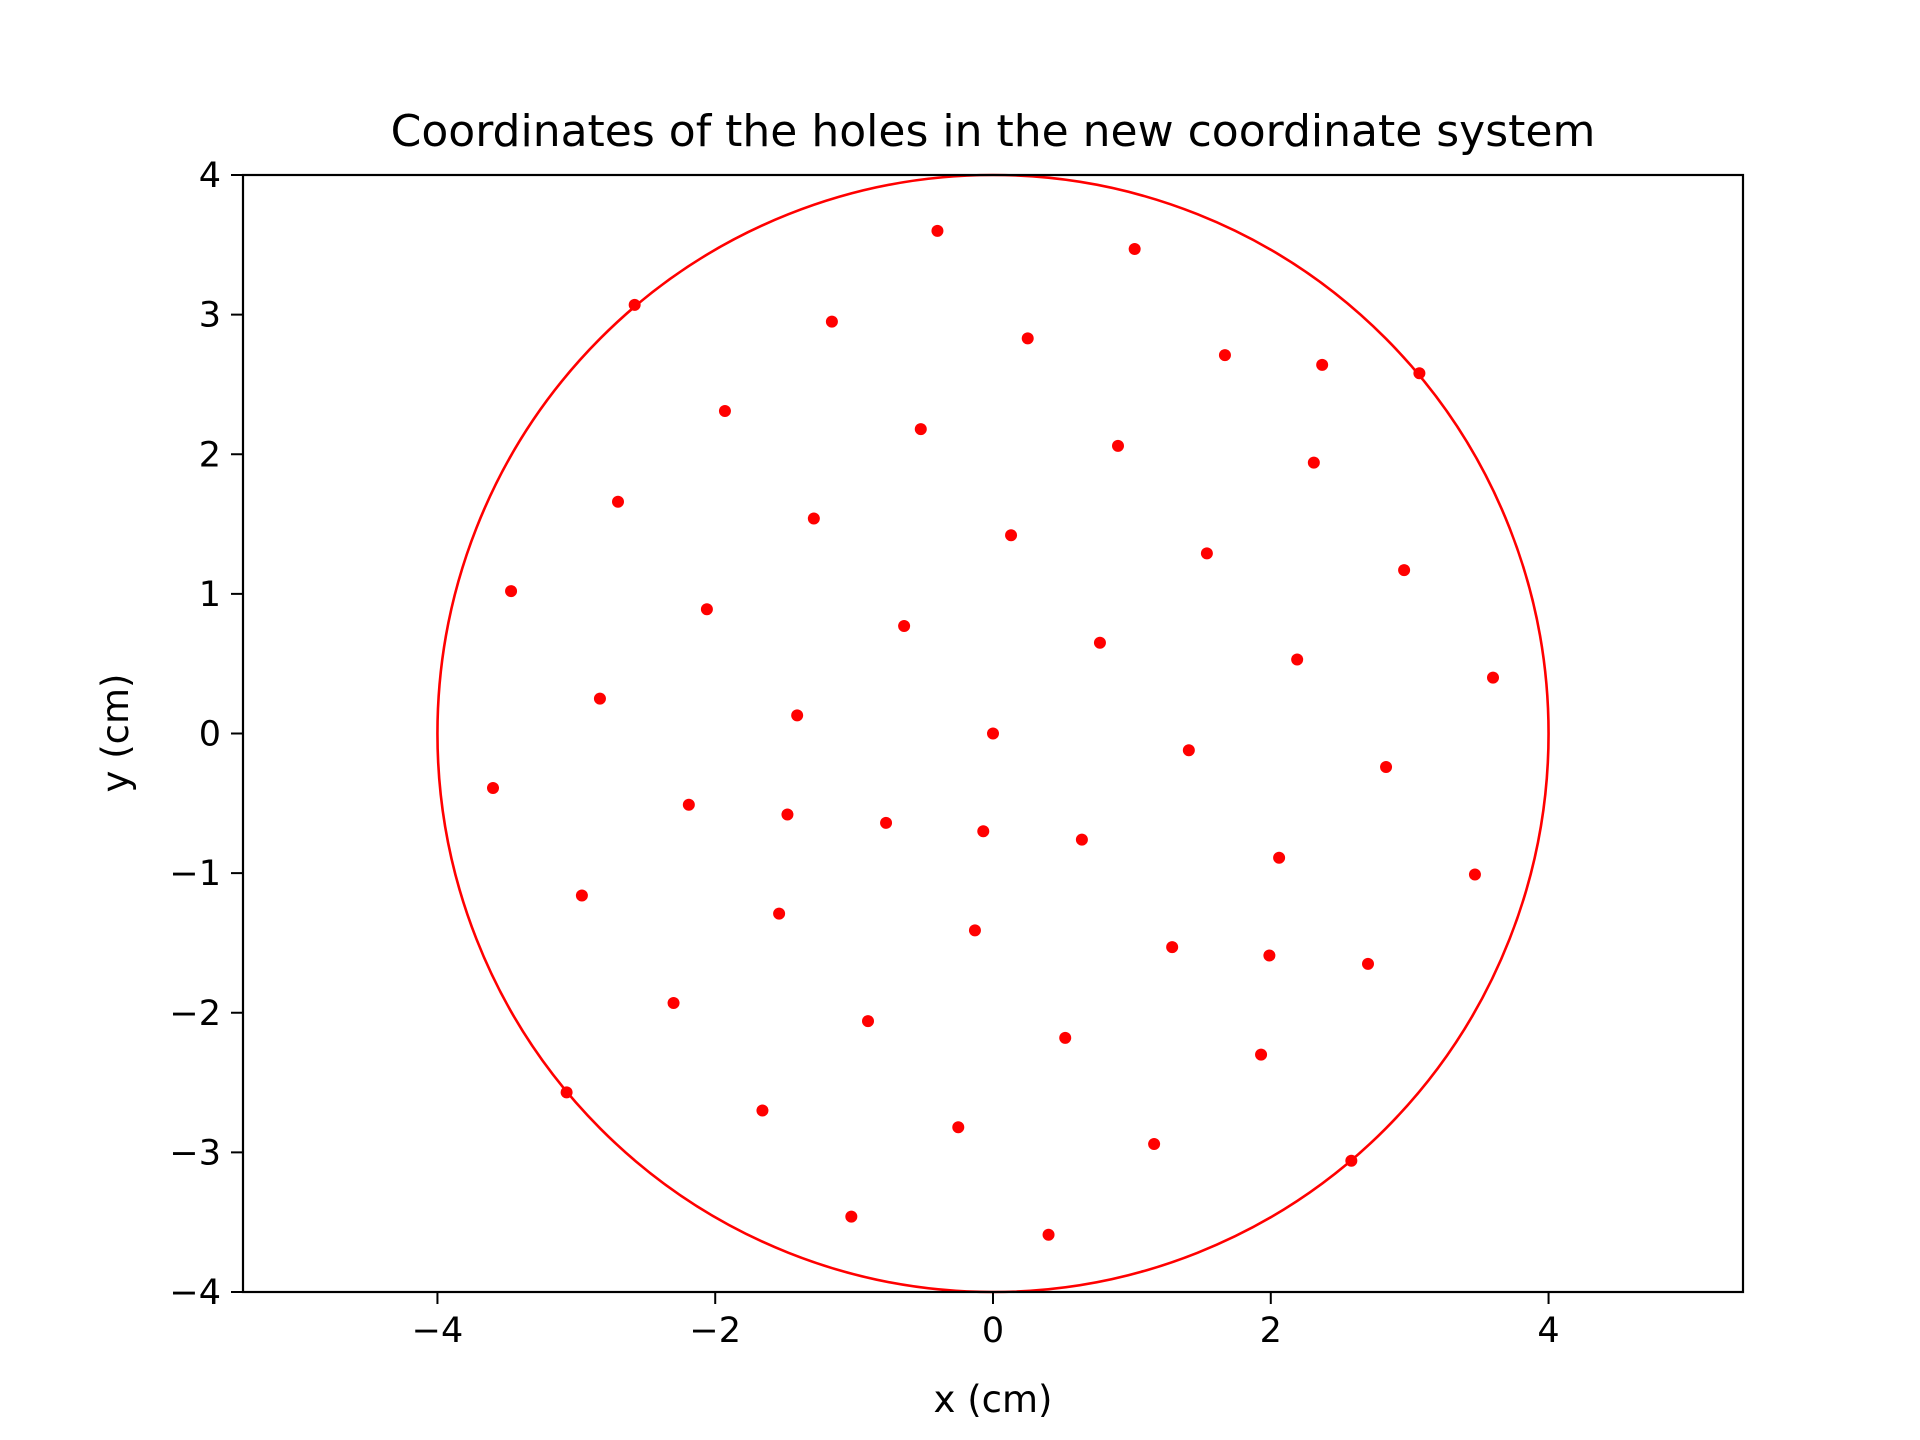 The height and width of the screenshot is (1440, 1920). I want to click on y-tick-label: 1, so click(210, 595).